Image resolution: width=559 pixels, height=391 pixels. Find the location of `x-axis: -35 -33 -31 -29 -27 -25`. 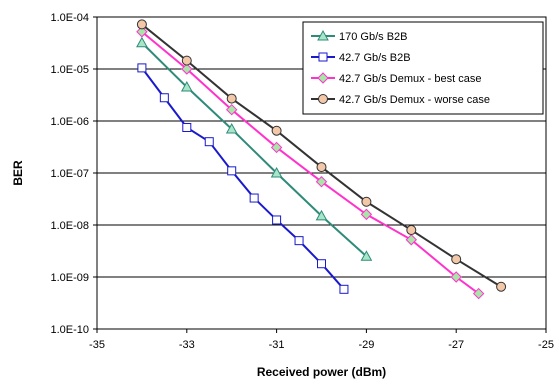

x-axis: -35 -33 -31 -29 -27 -25 is located at coordinates (321, 340).